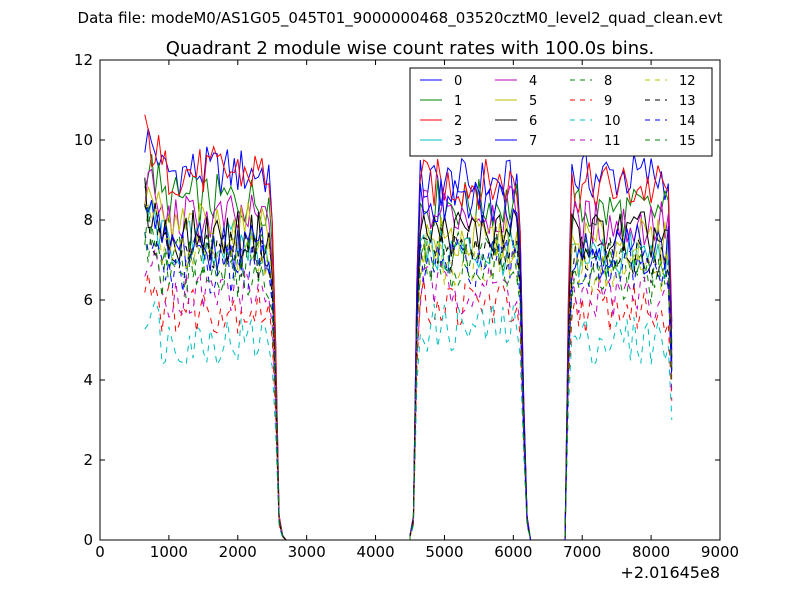  Describe the element at coordinates (687, 101) in the screenshot. I see `legend-label-13: 13` at that location.